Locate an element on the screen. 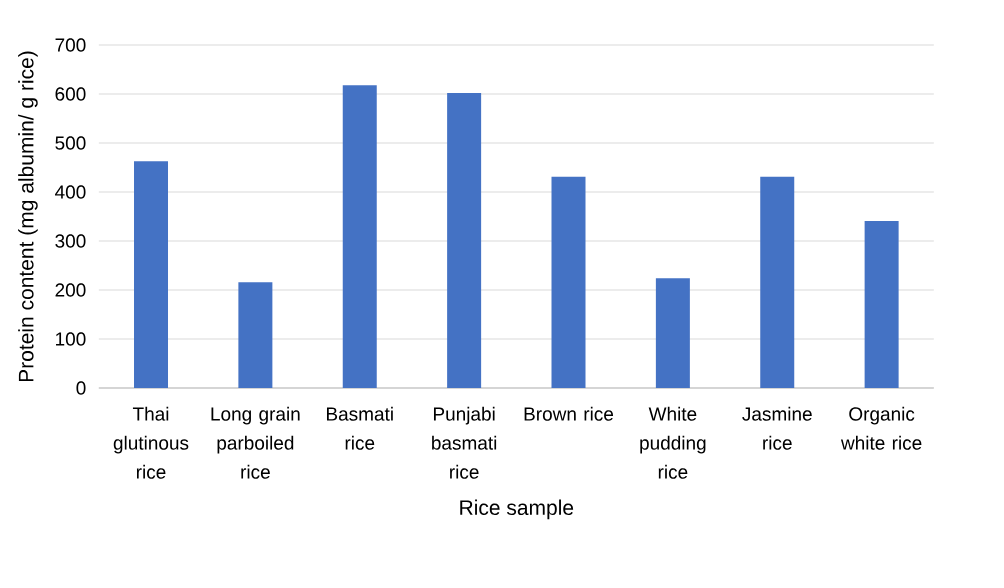 The height and width of the screenshot is (588, 1004). x-axis-title: Rice sample is located at coordinates (517, 509).